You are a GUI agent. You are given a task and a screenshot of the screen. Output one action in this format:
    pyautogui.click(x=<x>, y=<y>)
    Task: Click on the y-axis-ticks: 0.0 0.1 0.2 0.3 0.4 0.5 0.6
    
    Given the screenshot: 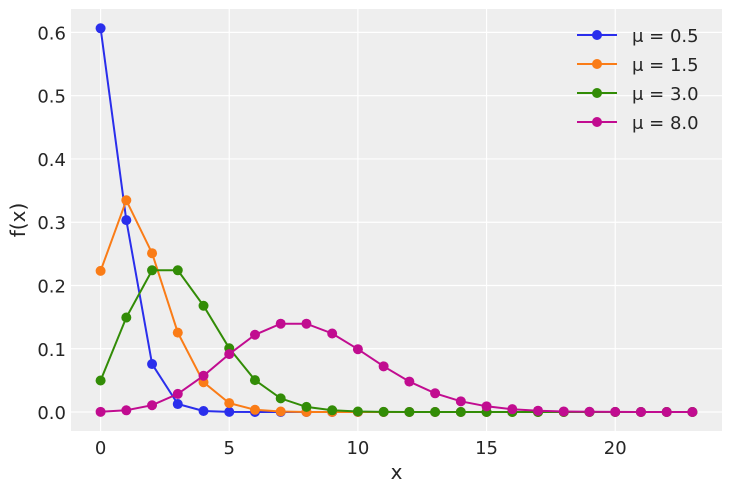 What is the action you would take?
    pyautogui.click(x=51, y=223)
    